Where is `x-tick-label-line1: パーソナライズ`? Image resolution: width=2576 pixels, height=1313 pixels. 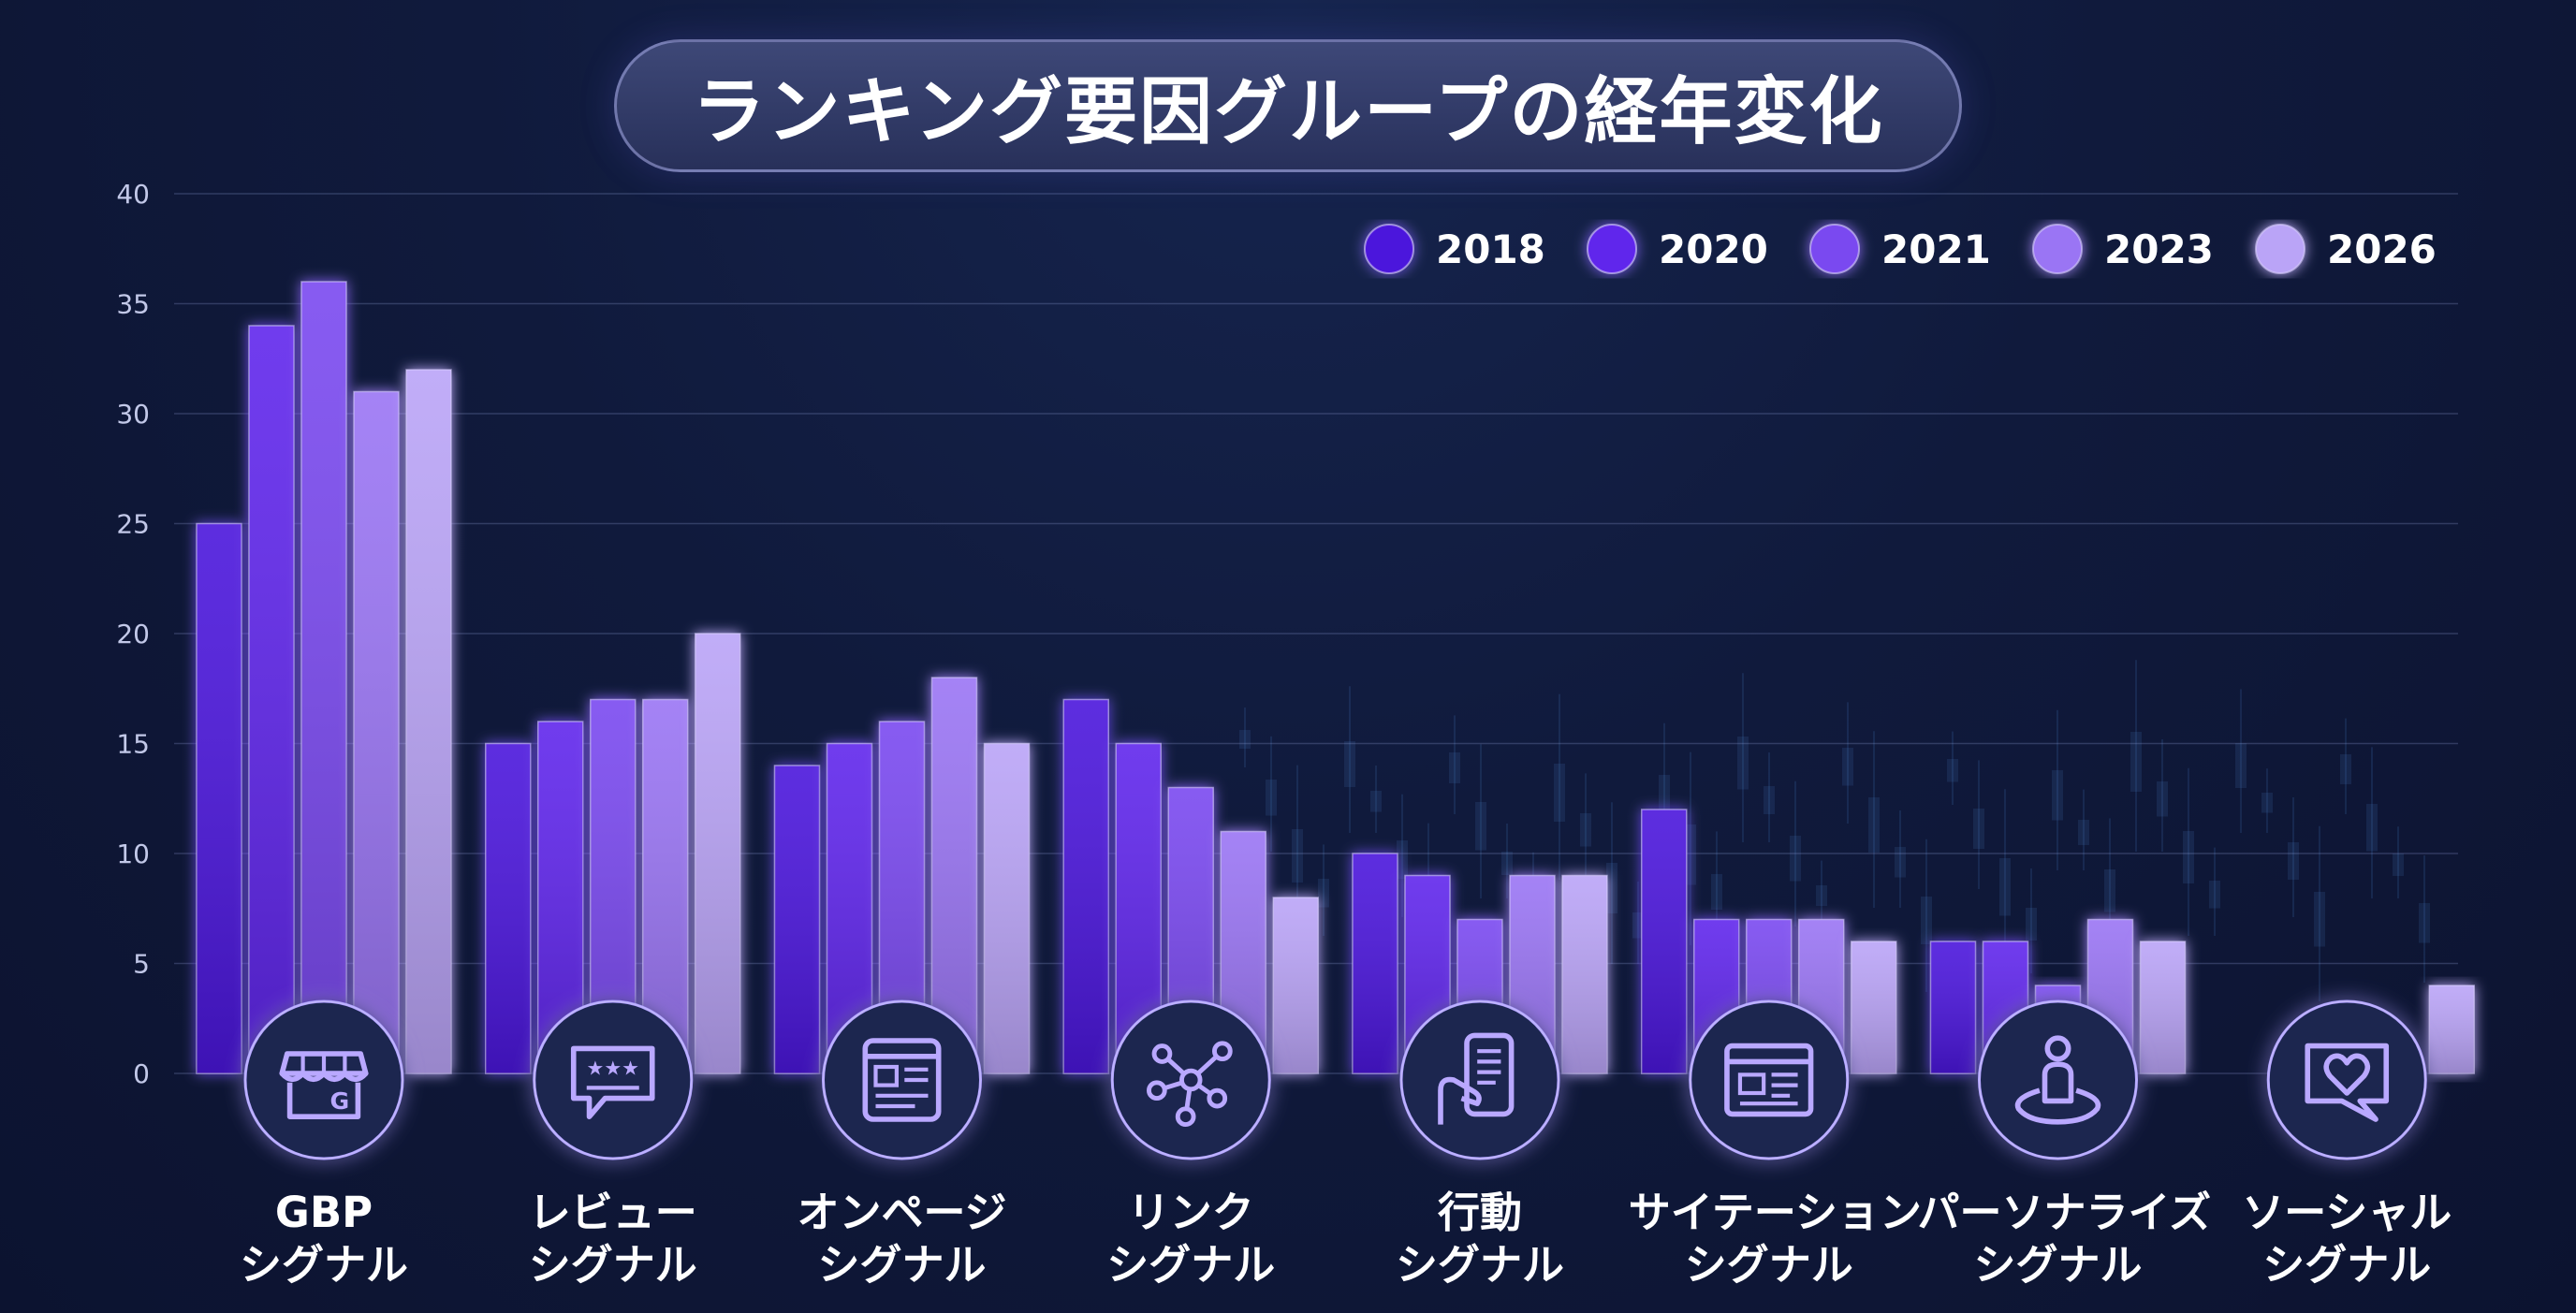 x-tick-label-line1: パーソナライズ is located at coordinates (2064, 1212).